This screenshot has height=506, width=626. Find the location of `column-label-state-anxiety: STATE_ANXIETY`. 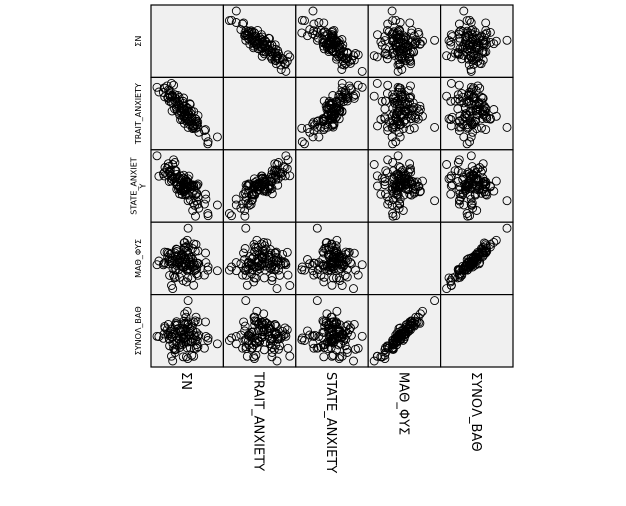

column-label-state-anxiety: STATE_ANXIETY is located at coordinates (330, 422).